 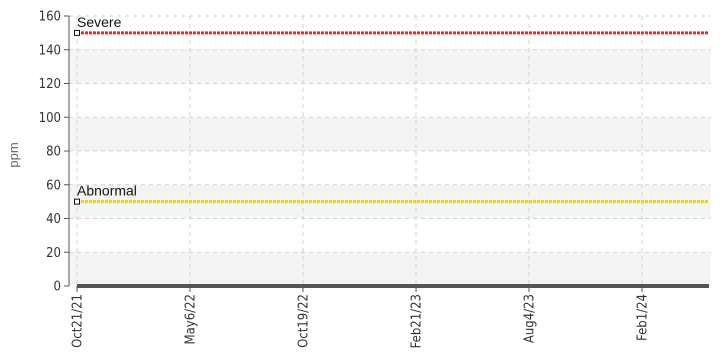 What do you see at coordinates (53, 152) in the screenshot?
I see `y-tick-label: 80` at bounding box center [53, 152].